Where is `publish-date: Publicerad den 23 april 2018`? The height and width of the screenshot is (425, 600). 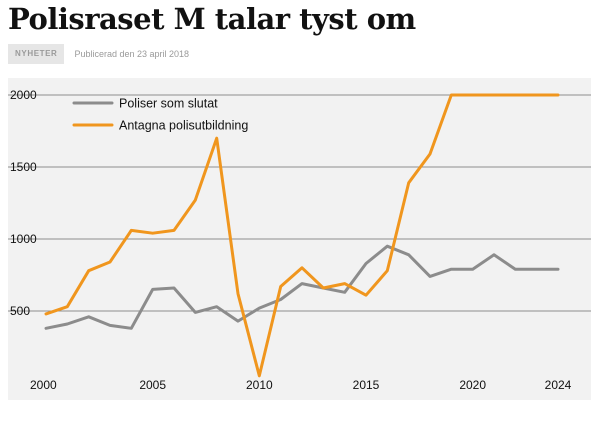
publish-date: Publicerad den 23 april 2018 is located at coordinates (132, 54).